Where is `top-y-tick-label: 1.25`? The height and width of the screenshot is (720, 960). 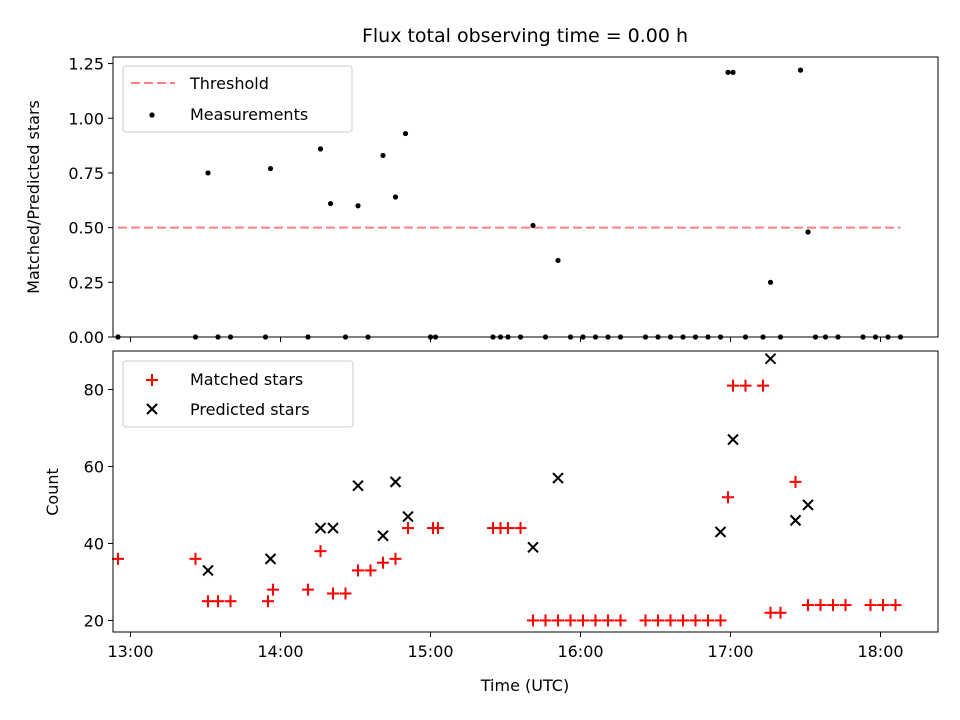
top-y-tick-label: 1.25 is located at coordinates (86, 64).